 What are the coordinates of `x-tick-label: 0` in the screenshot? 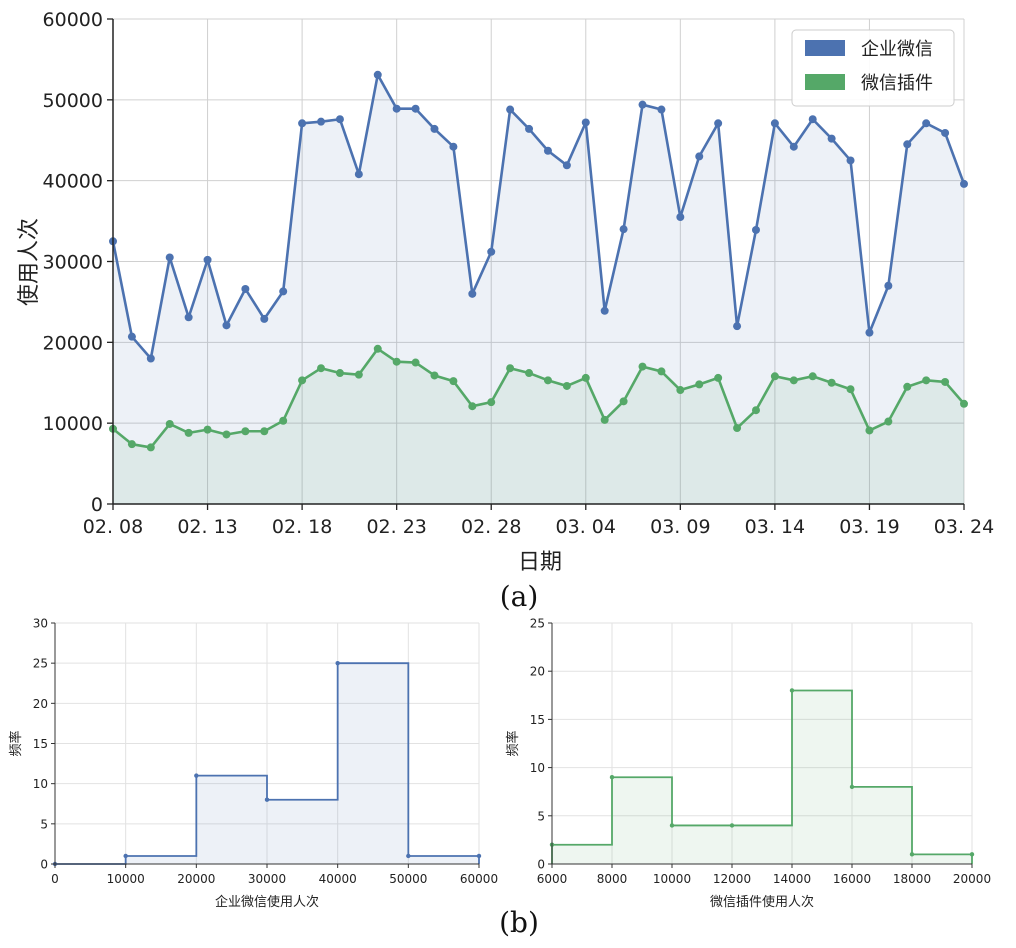 It's located at (55, 879).